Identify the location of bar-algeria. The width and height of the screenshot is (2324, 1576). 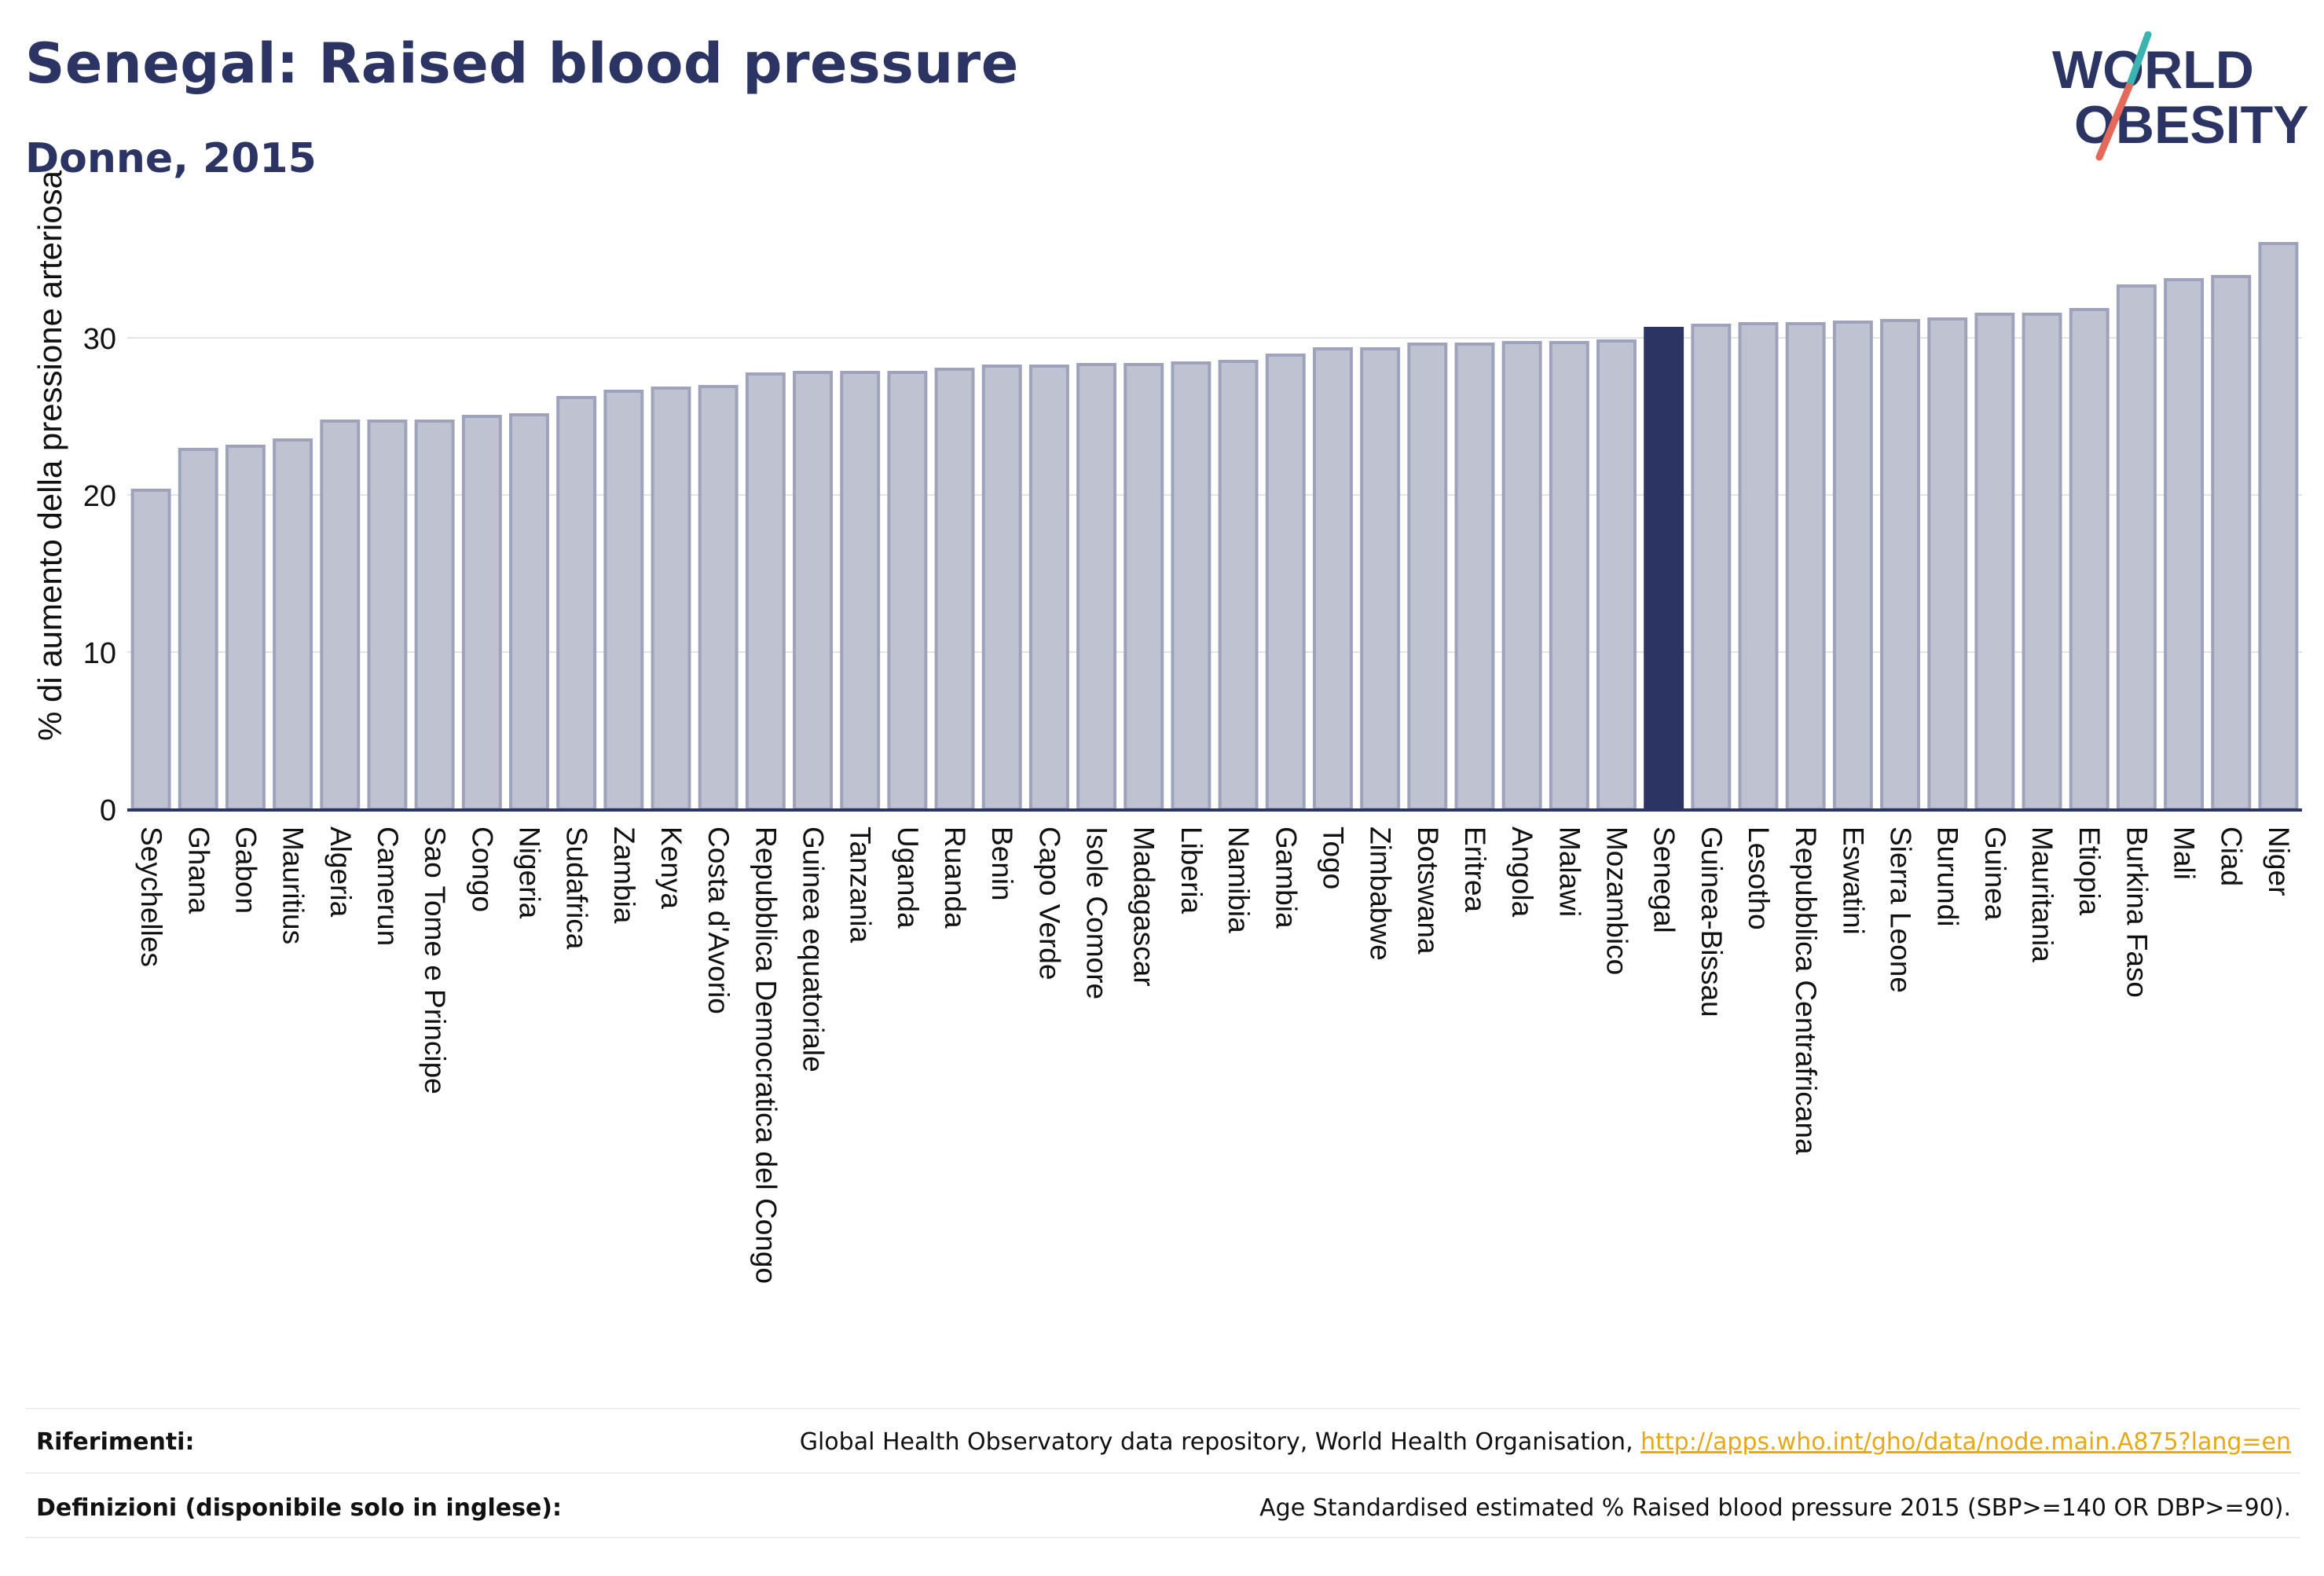
(340, 615).